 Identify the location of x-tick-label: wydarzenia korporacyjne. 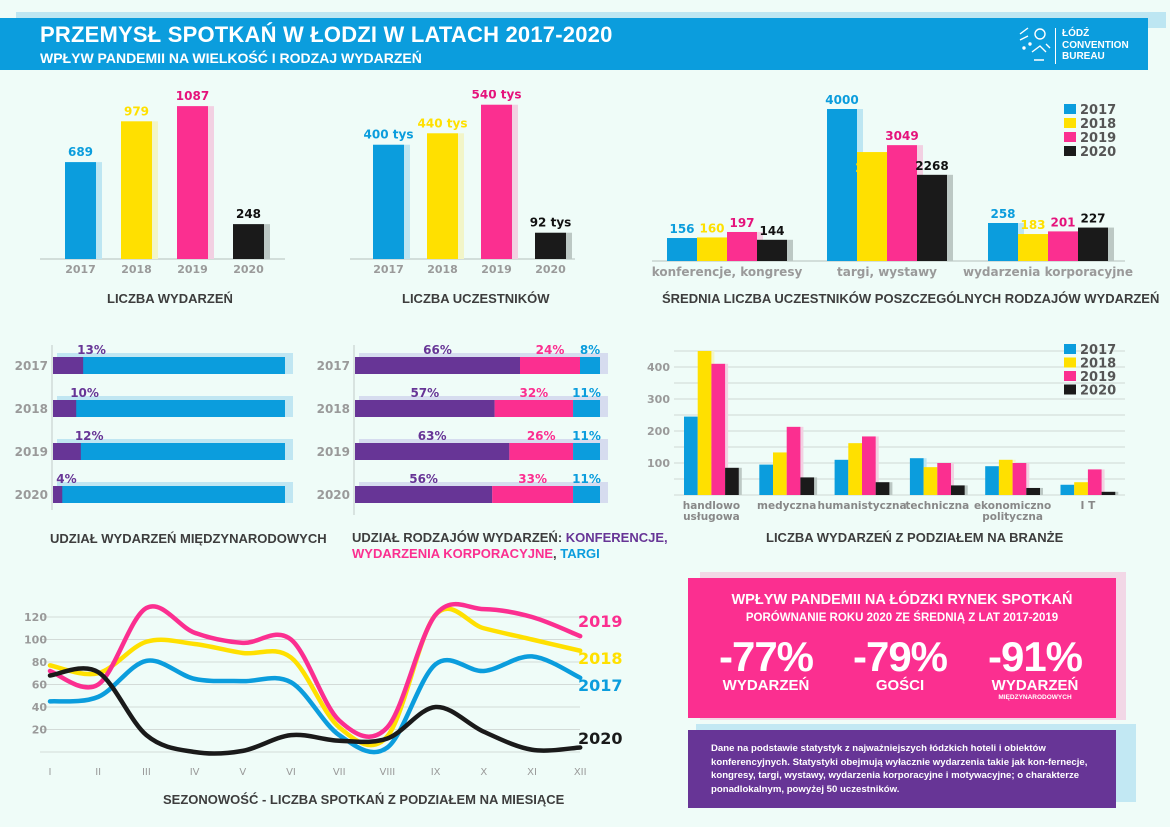
(1048, 272).